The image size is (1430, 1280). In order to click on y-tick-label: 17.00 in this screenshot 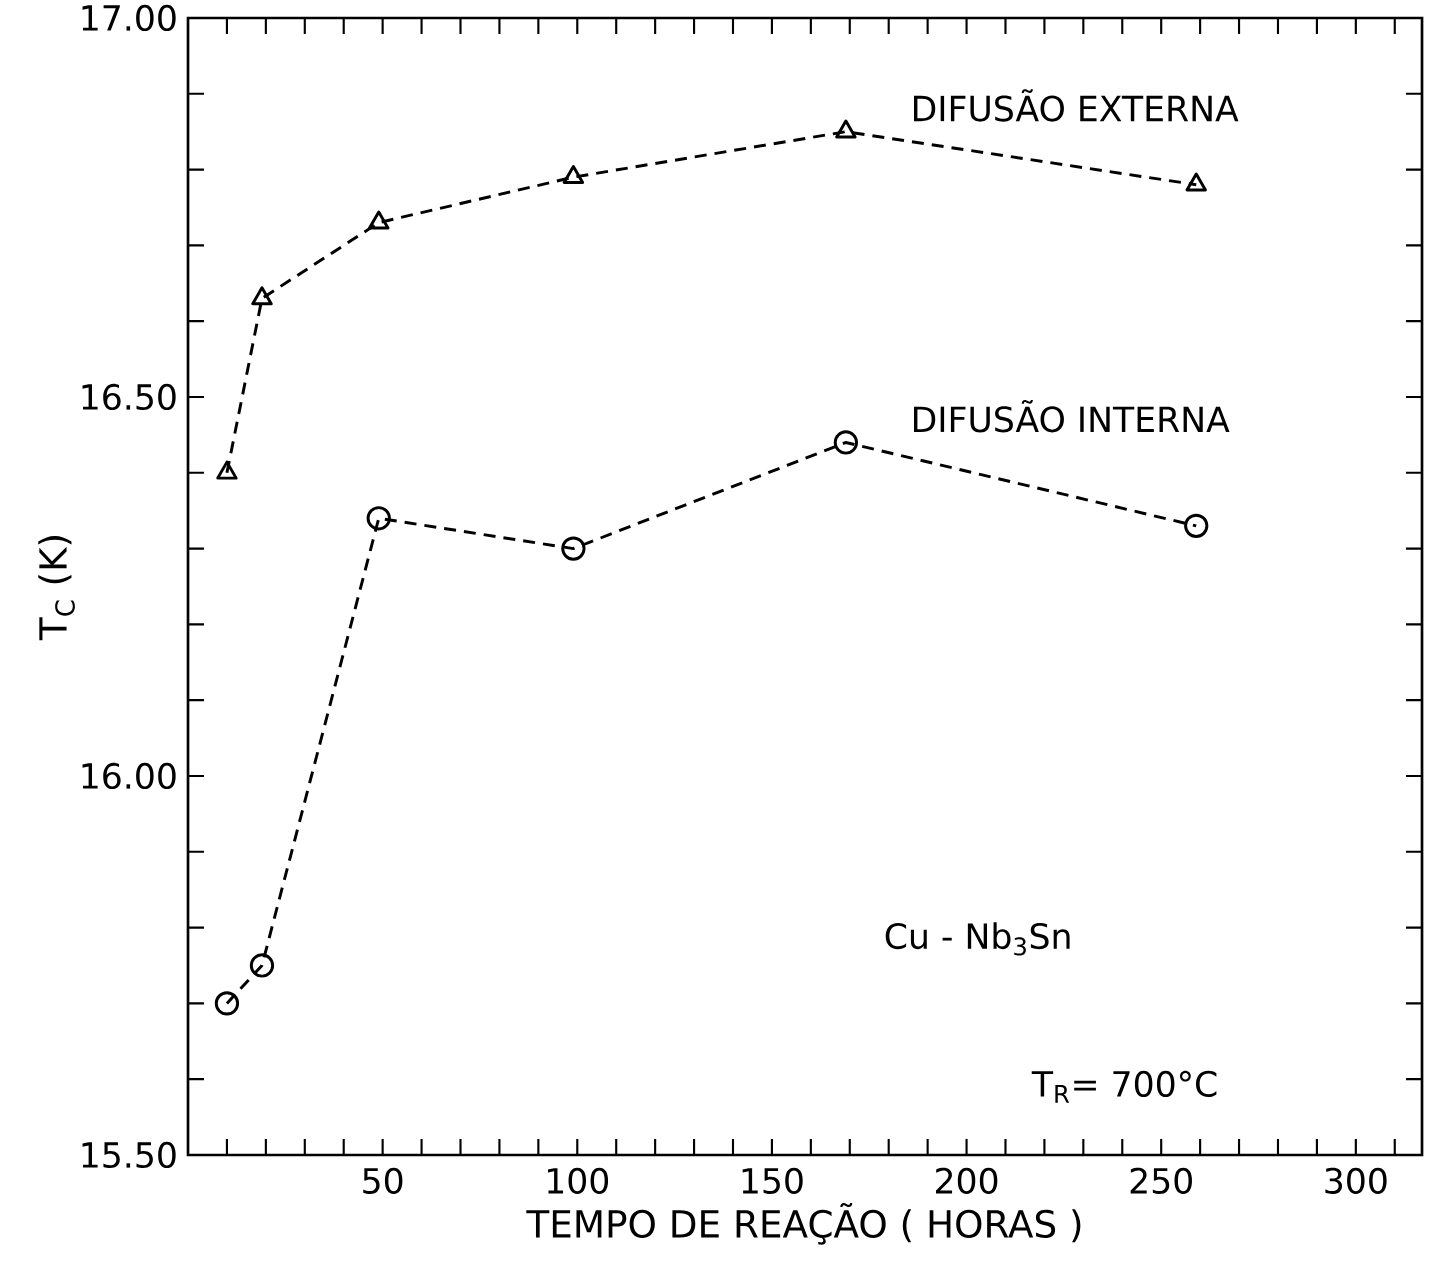, I will do `click(129, 18)`.